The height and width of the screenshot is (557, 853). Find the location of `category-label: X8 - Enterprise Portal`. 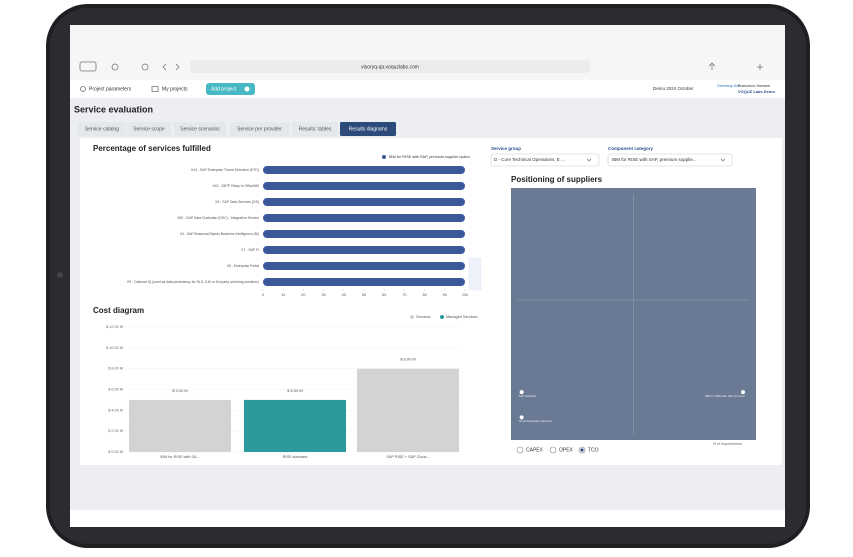

category-label: X8 - Enterprise Portal is located at coordinates (243, 266).